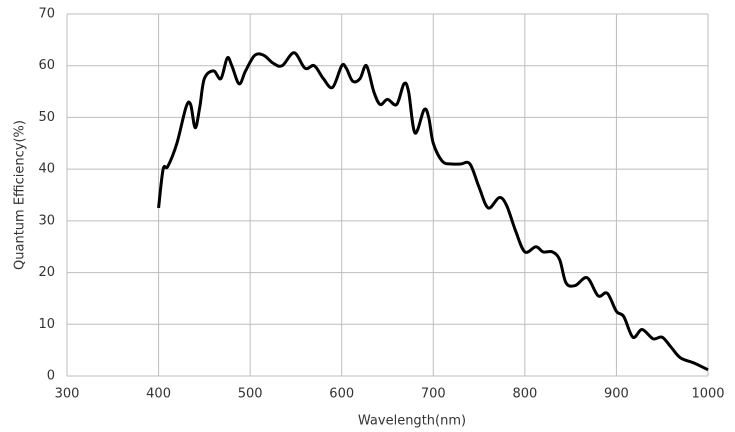  Describe the element at coordinates (158, 394) in the screenshot. I see `x-tick-label: 400` at that location.